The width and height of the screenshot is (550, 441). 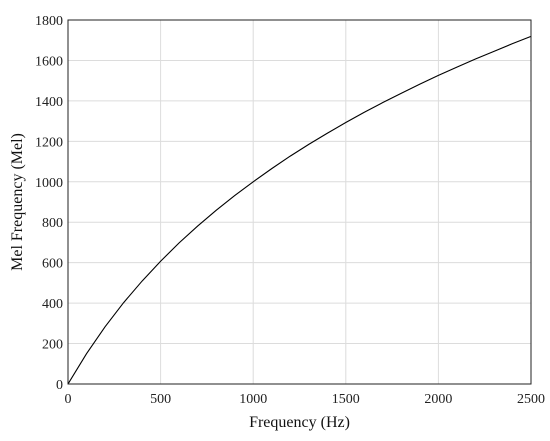 What do you see at coordinates (49, 203) in the screenshot?
I see `y-tick-labels: 0 200 400 600 800 1000 1200 1400 1600 1800` at bounding box center [49, 203].